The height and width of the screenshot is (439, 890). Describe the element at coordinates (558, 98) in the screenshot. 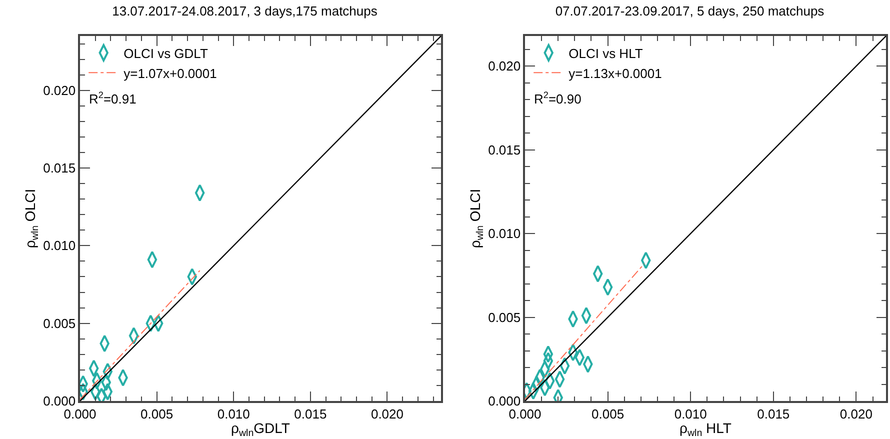

I see `annotation: R$^{2}$=0.90` at that location.